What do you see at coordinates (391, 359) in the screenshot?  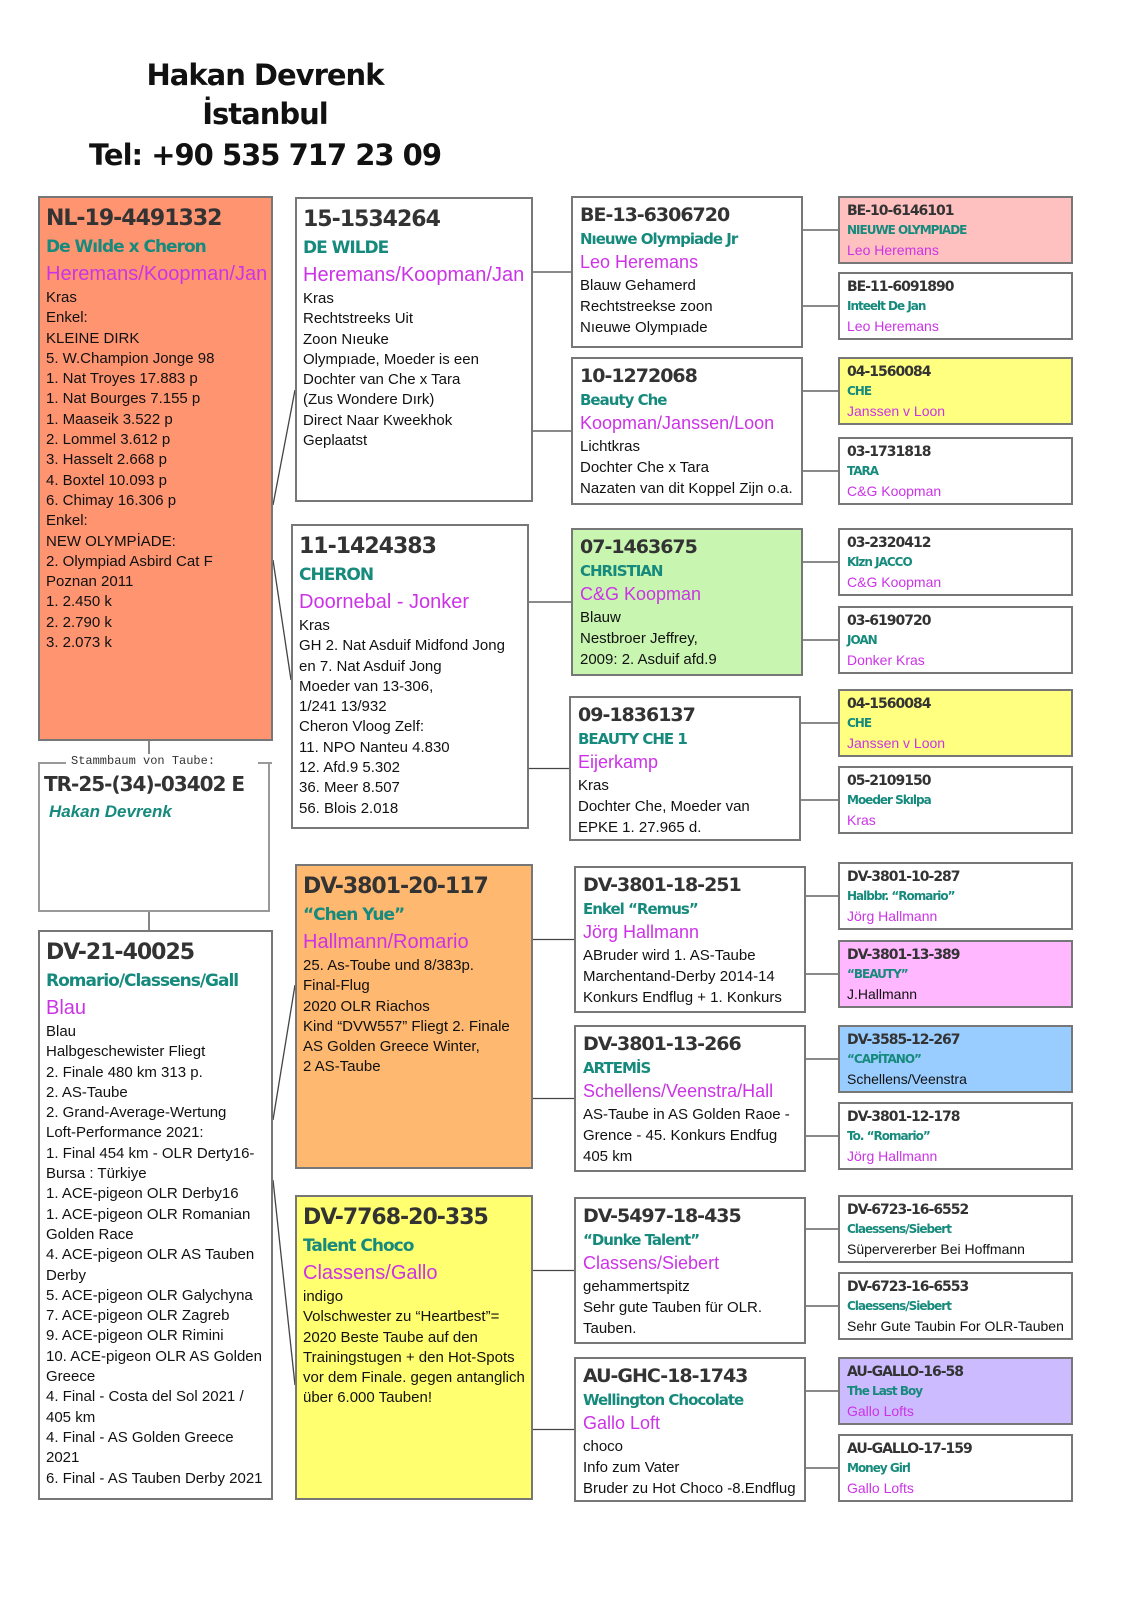 I see `pigeon-note: Olympıade, Moeder is een` at bounding box center [391, 359].